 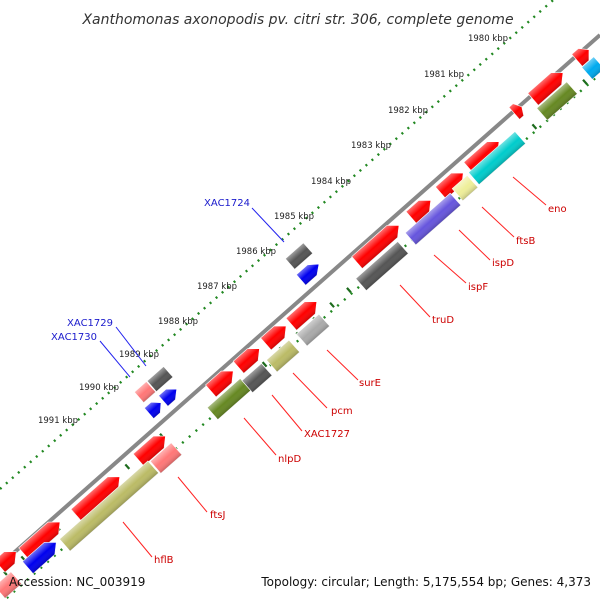 I want to click on ruler-label: 1987 kbp, so click(x=217, y=287).